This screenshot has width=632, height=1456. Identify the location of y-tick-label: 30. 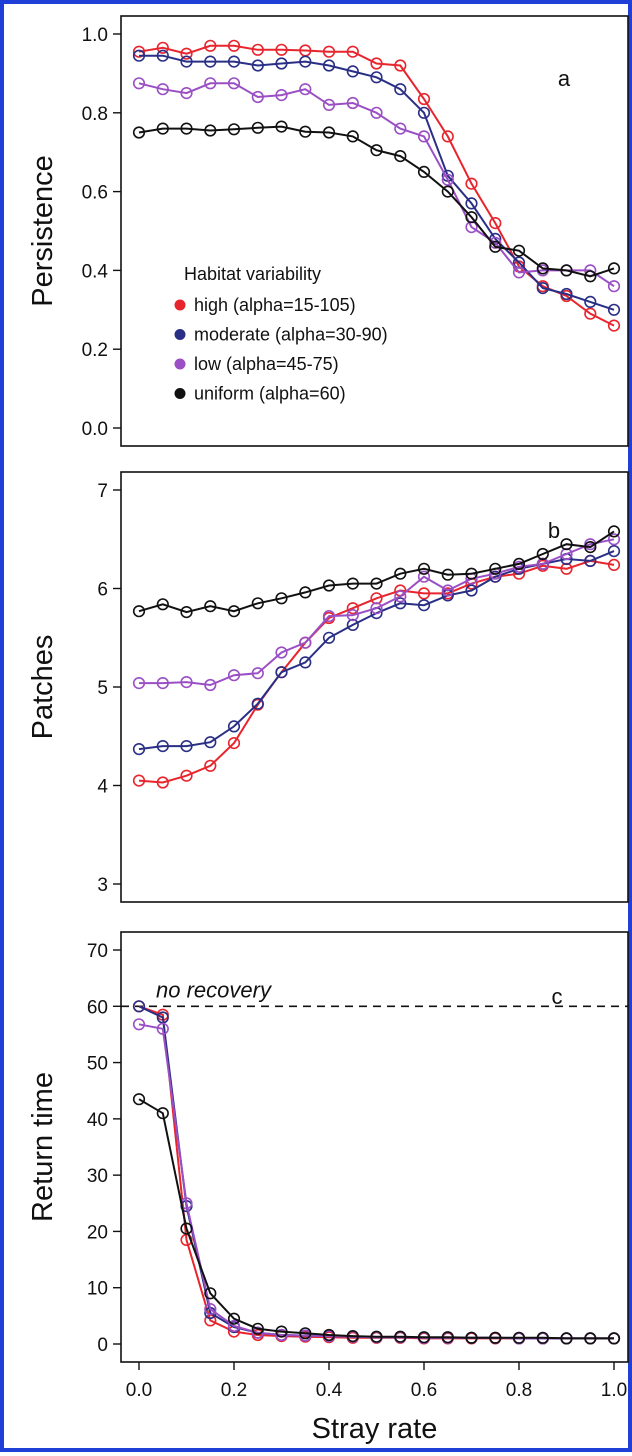
(97, 1176).